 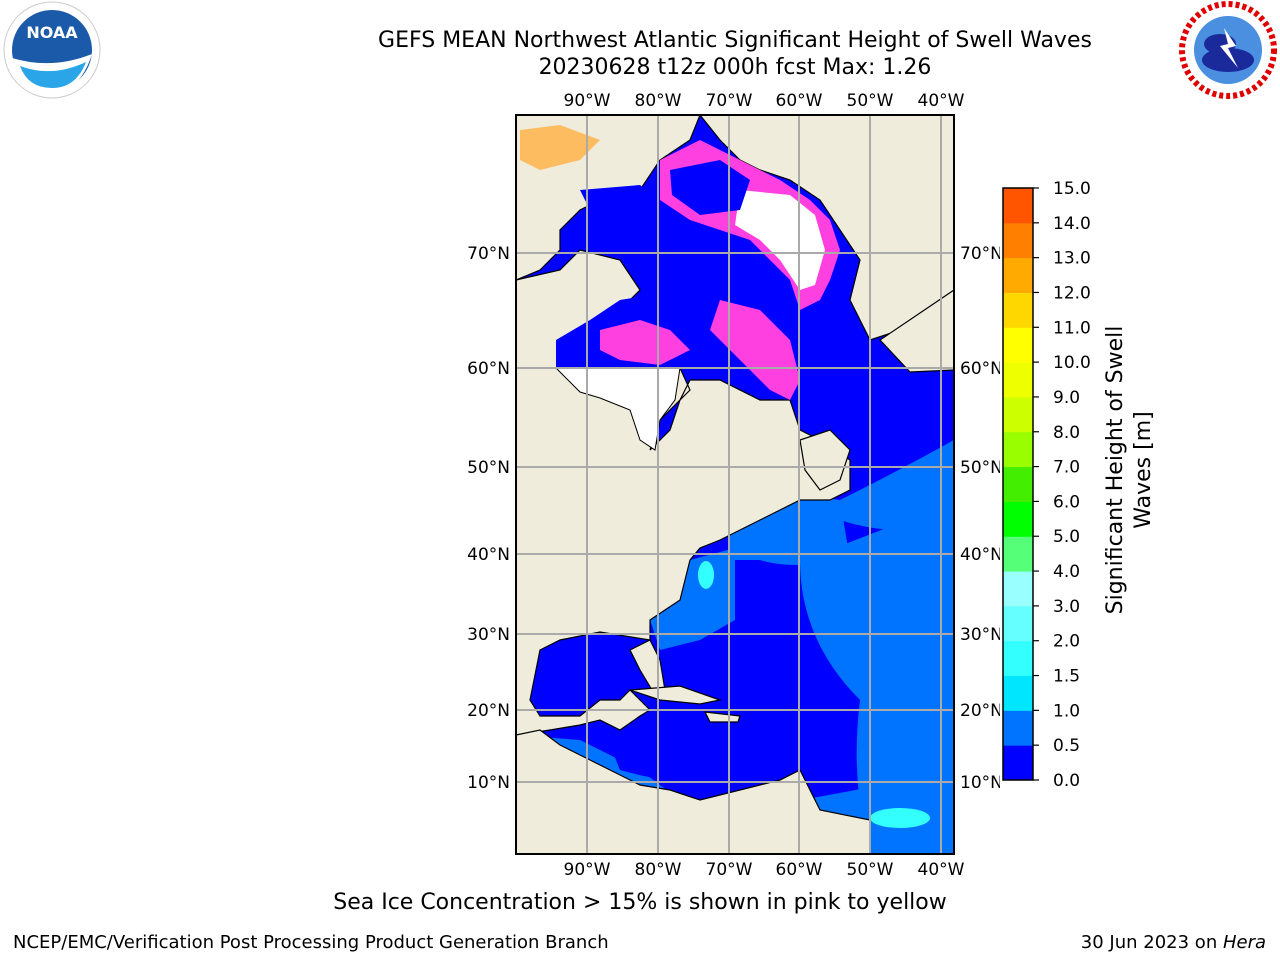 What do you see at coordinates (735, 67) in the screenshot?
I see `map-subtitle: 20230628 t12z 000h fcst Max: 1.26` at bounding box center [735, 67].